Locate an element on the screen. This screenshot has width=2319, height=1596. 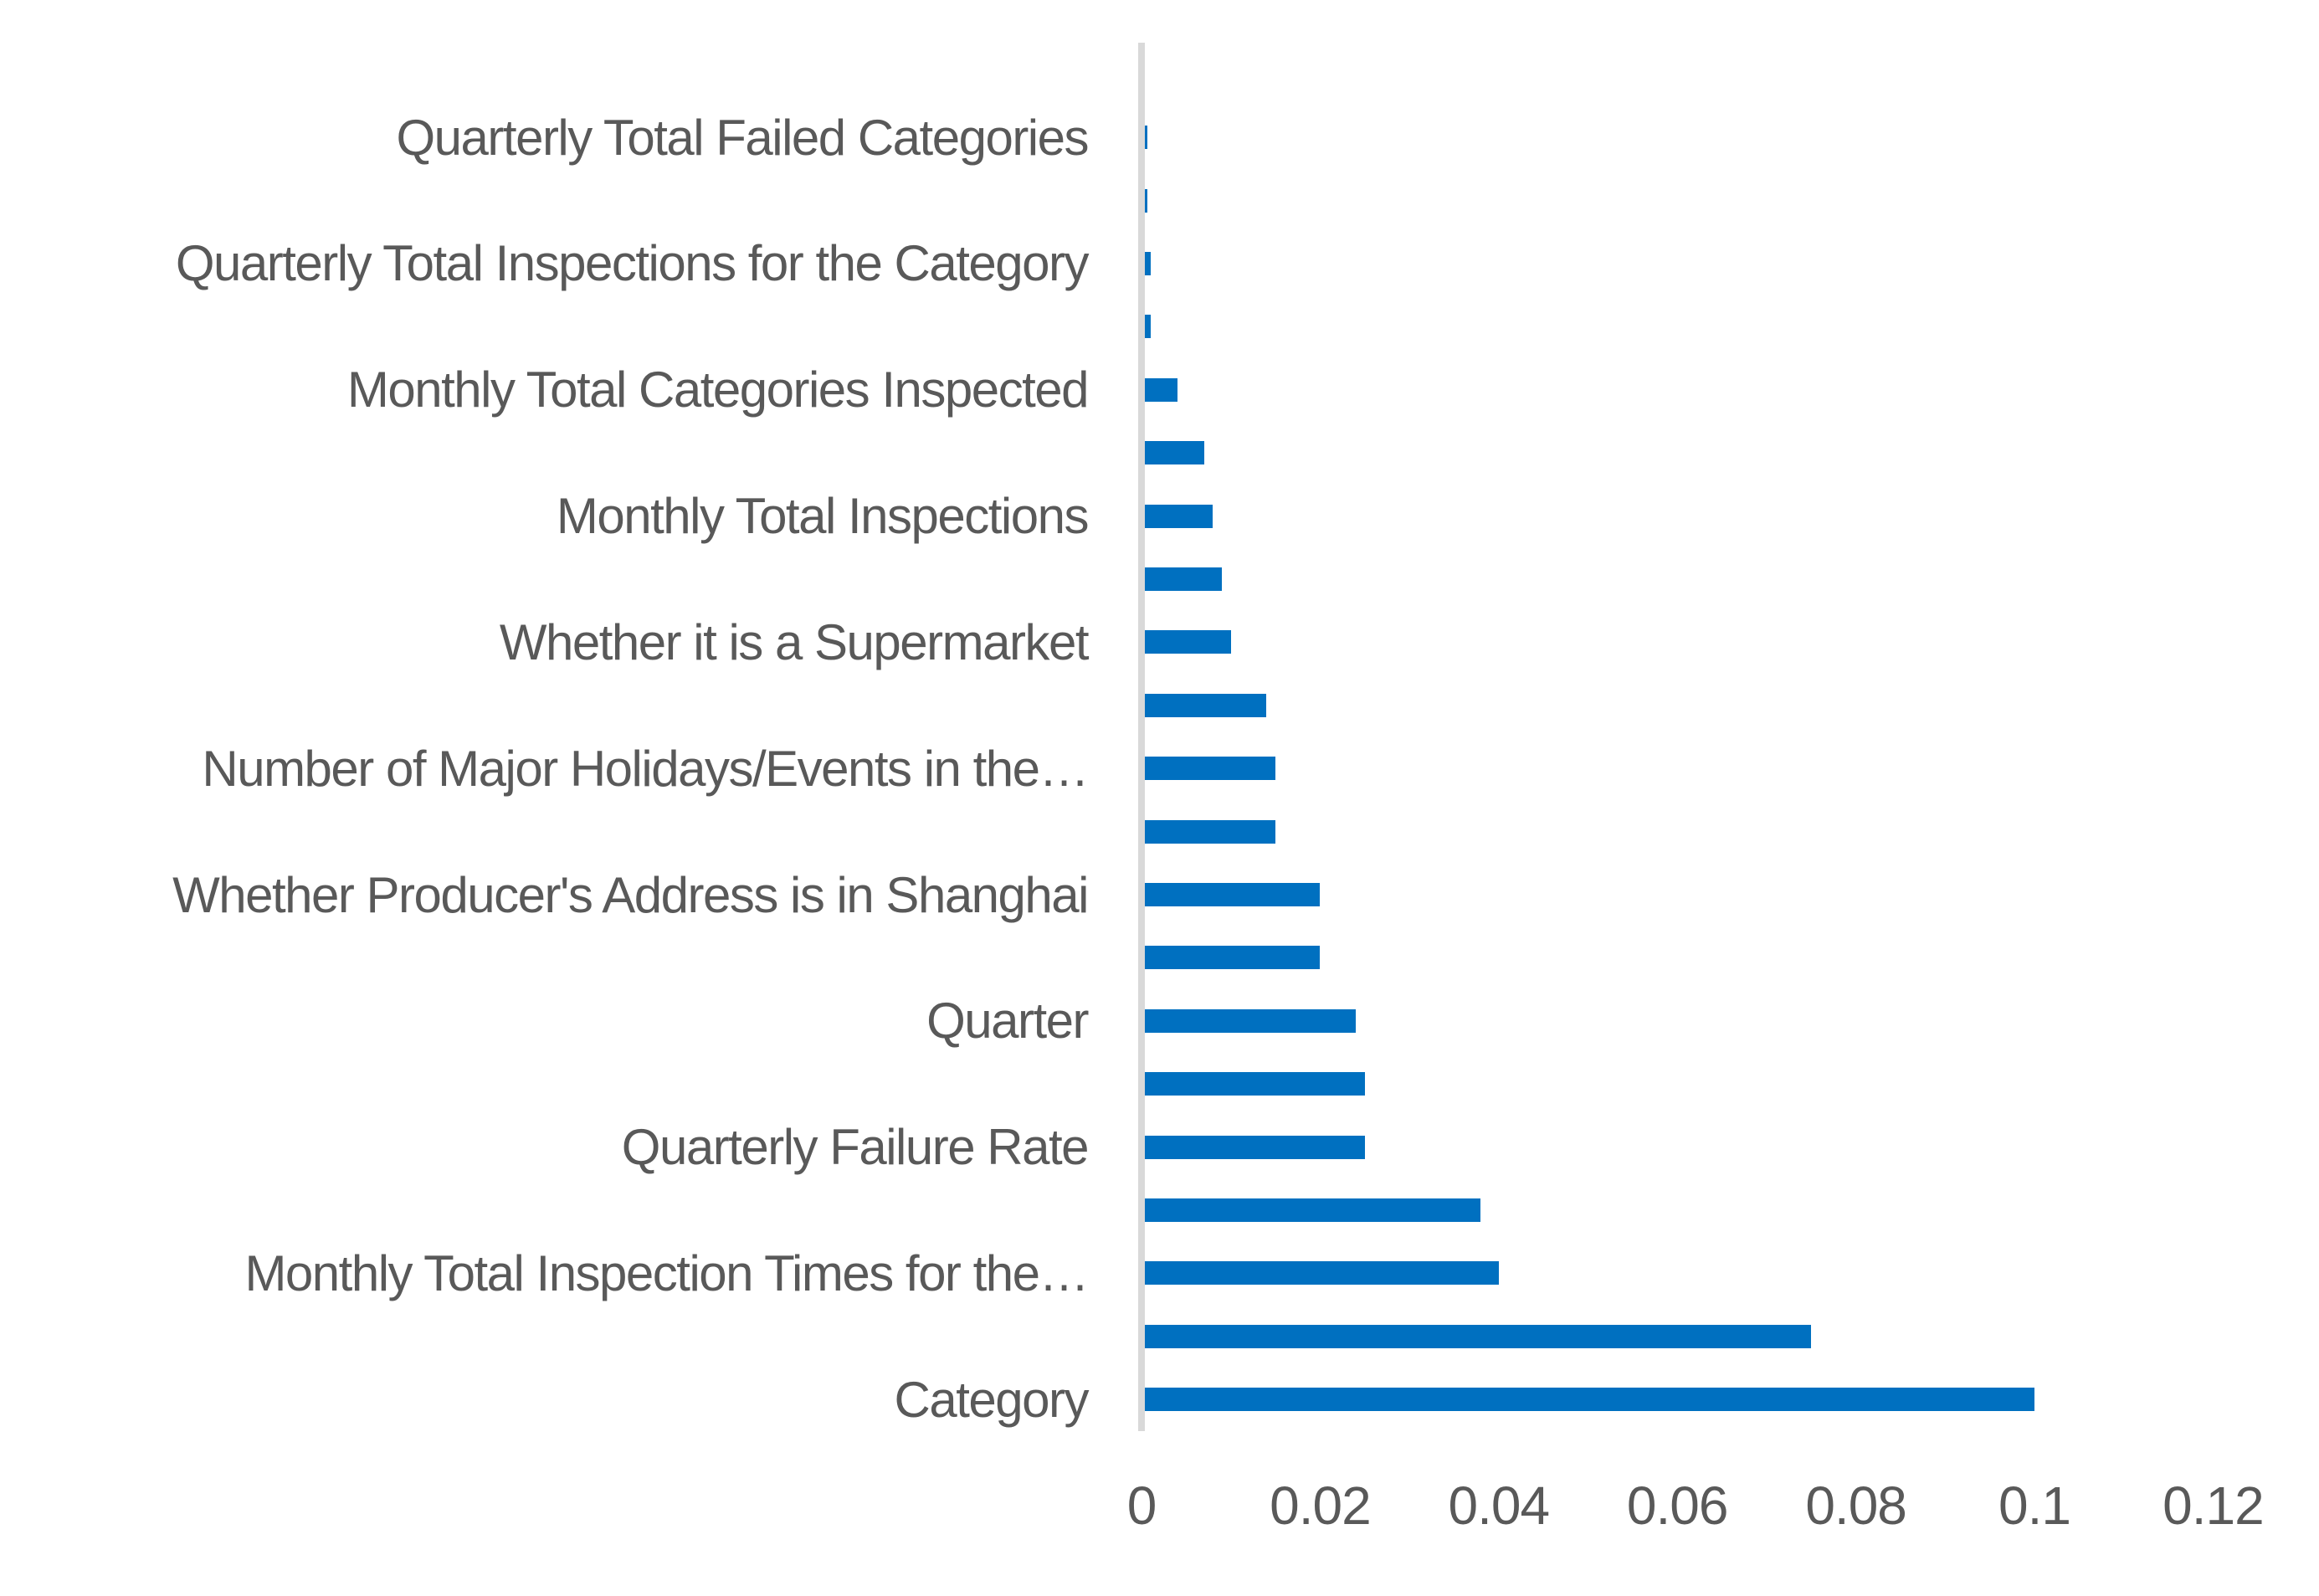
x-tick-label: 0.1 is located at coordinates (2035, 1505).